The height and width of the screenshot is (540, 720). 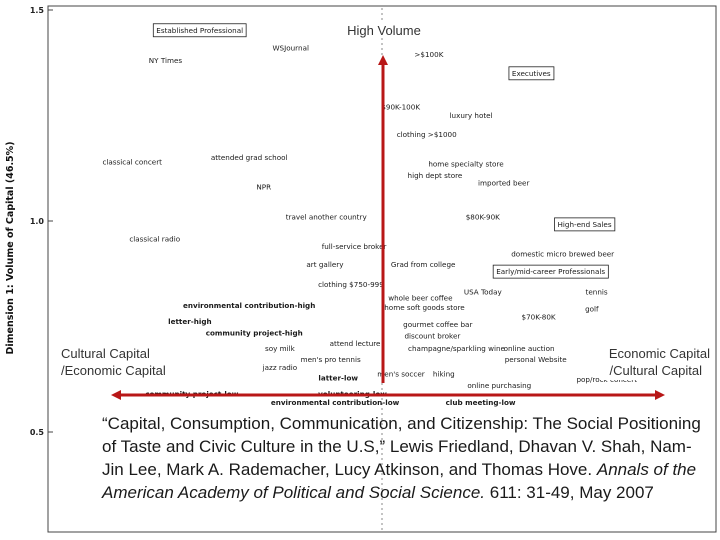 I want to click on data-point-label: whole beer coffee, so click(x=420, y=297).